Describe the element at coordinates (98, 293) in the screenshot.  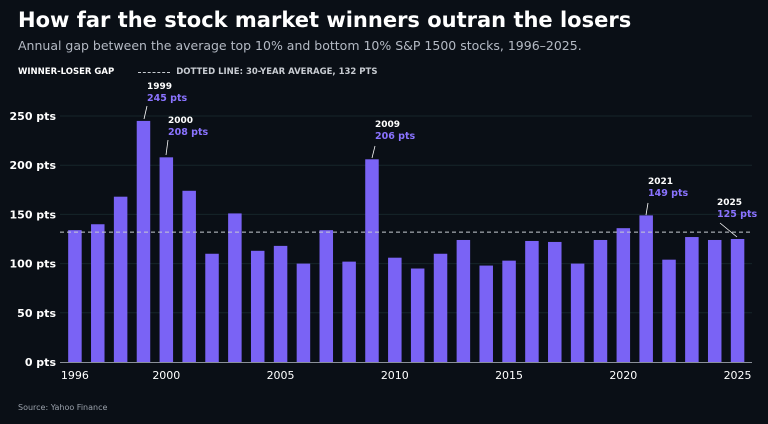
I see `bar-1997` at that location.